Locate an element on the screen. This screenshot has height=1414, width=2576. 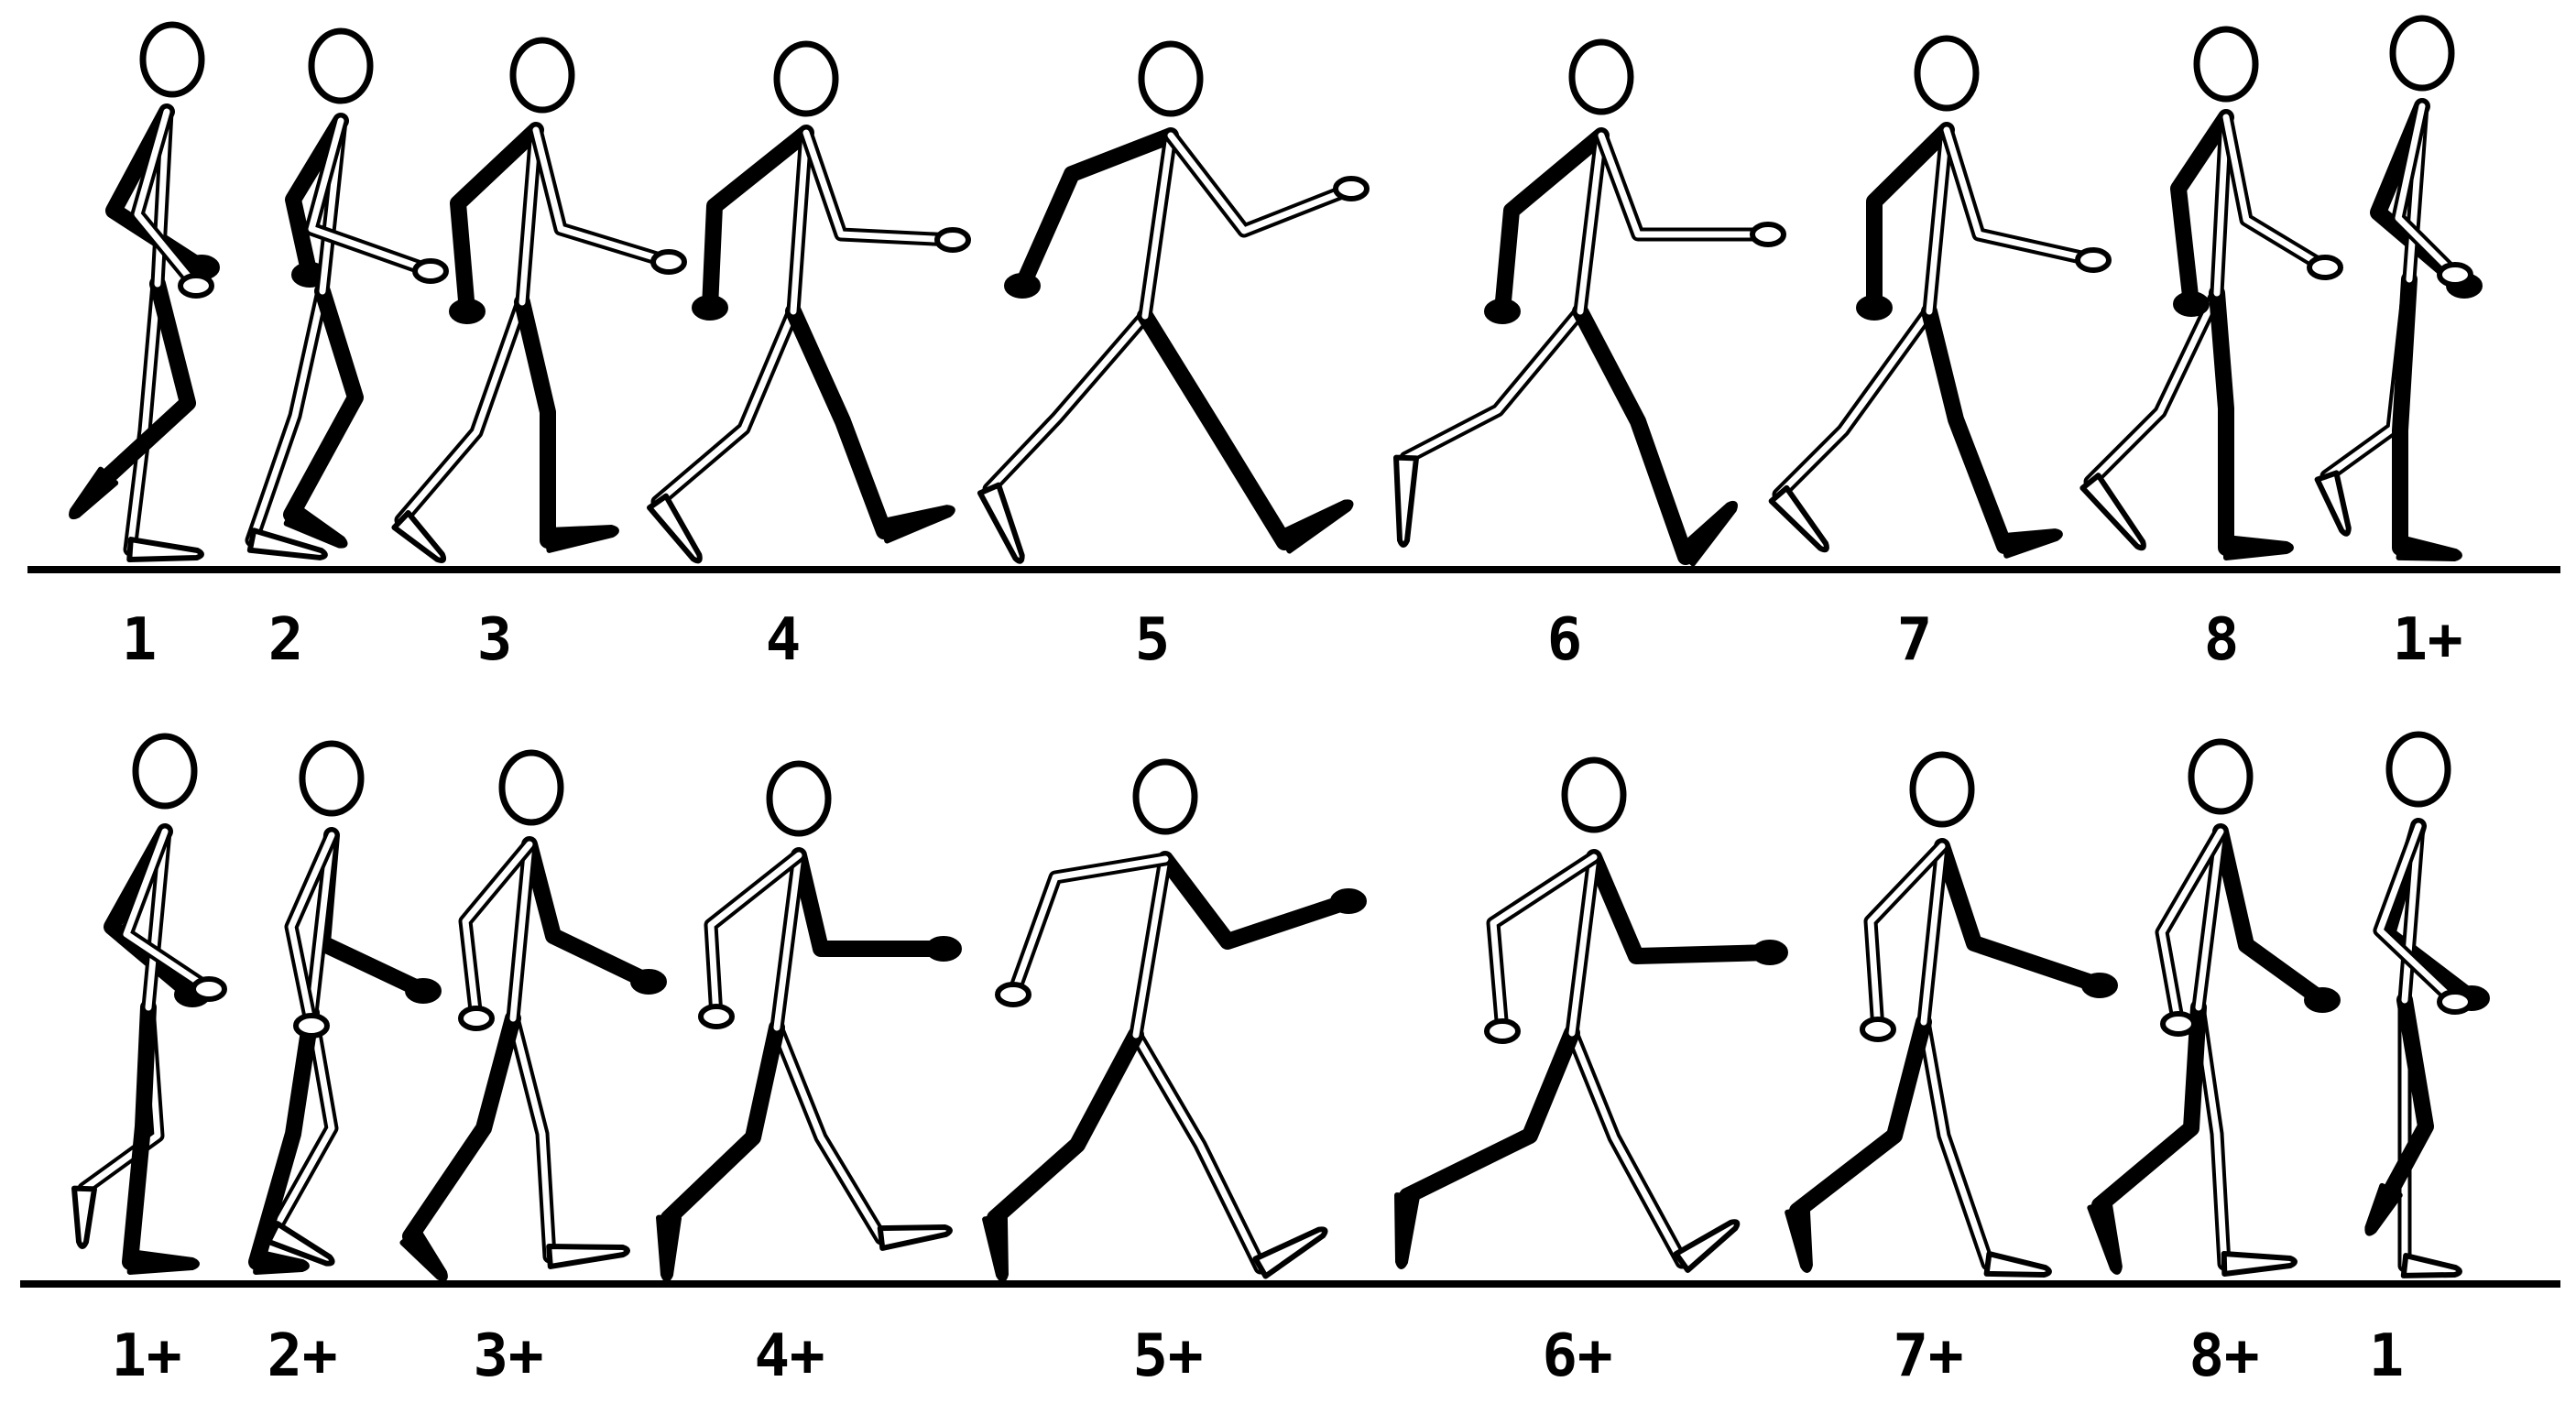
frame-label: 2+ is located at coordinates (302, 1356).